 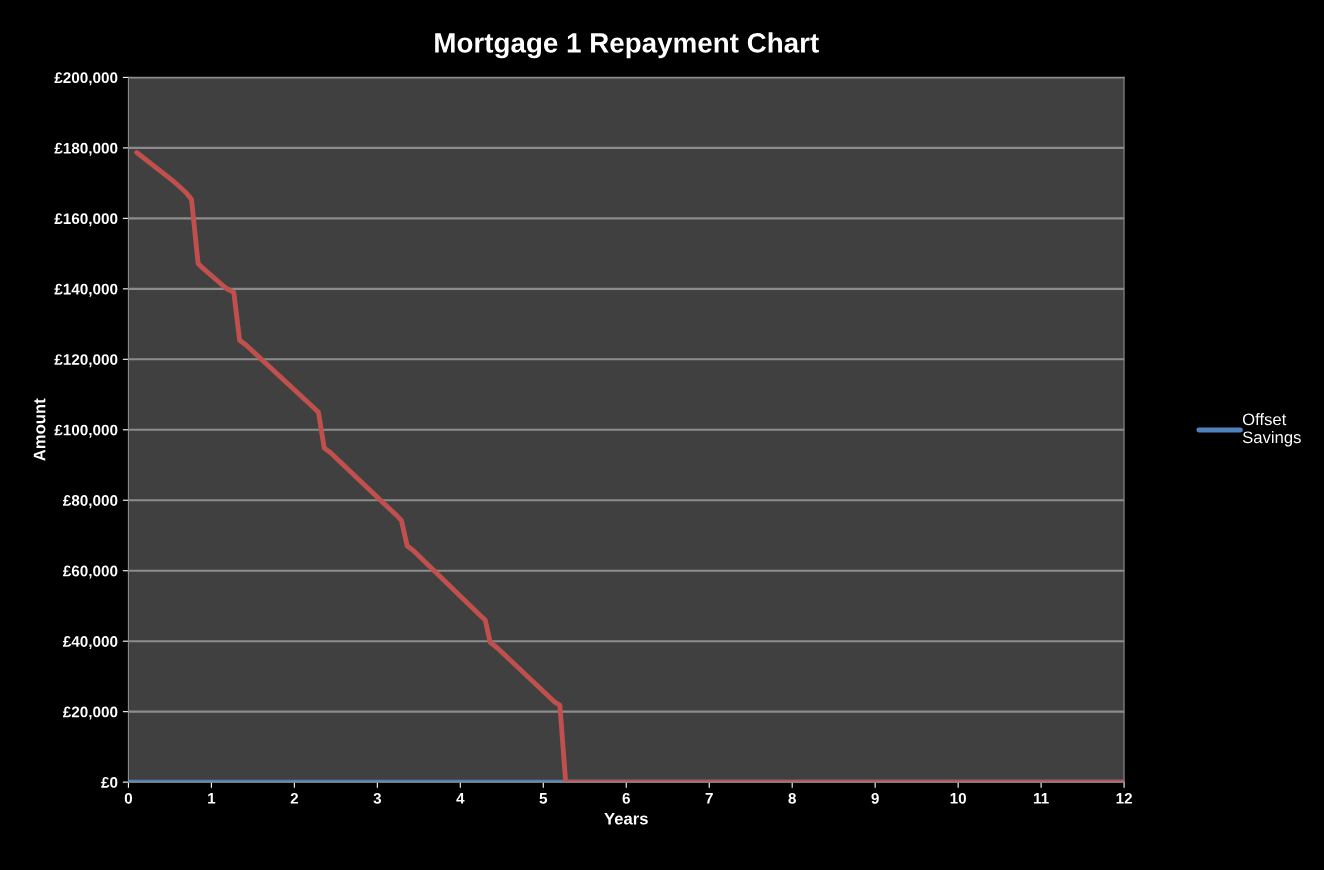 I want to click on x-axis-title: Years, so click(x=626, y=818).